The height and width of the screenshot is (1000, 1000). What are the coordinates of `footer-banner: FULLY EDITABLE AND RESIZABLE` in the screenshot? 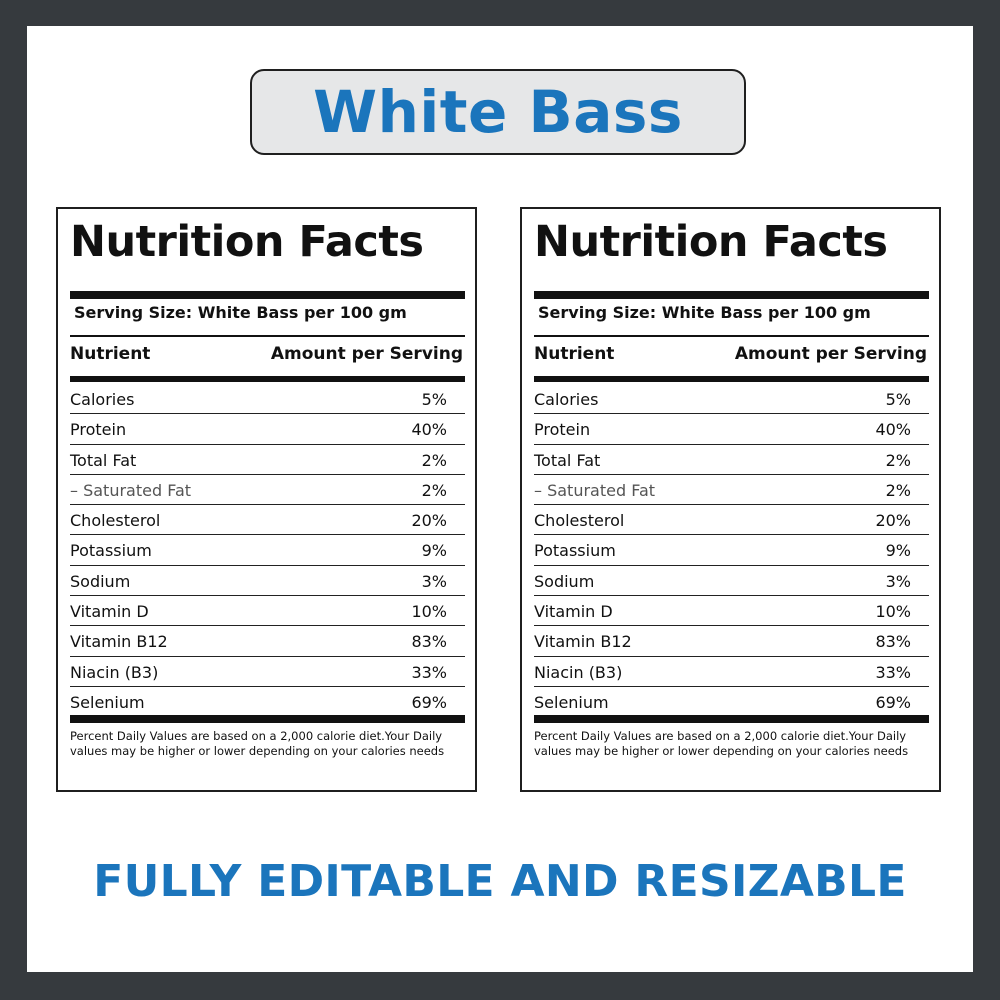 It's located at (500, 881).